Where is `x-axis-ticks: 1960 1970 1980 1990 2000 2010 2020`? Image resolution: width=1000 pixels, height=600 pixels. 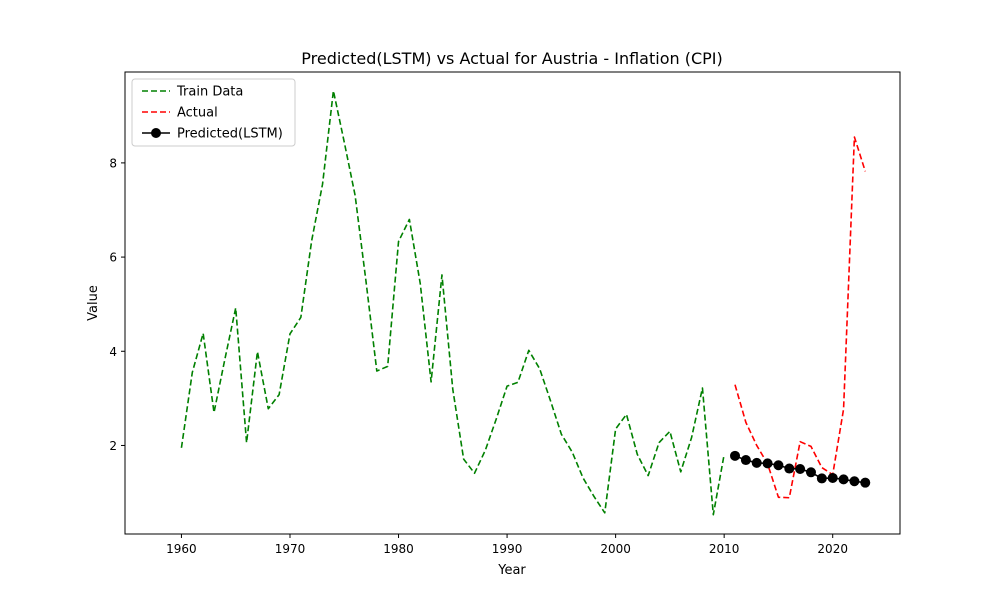
x-axis-ticks: 1960 1970 1980 1990 2000 2010 2020 is located at coordinates (507, 545).